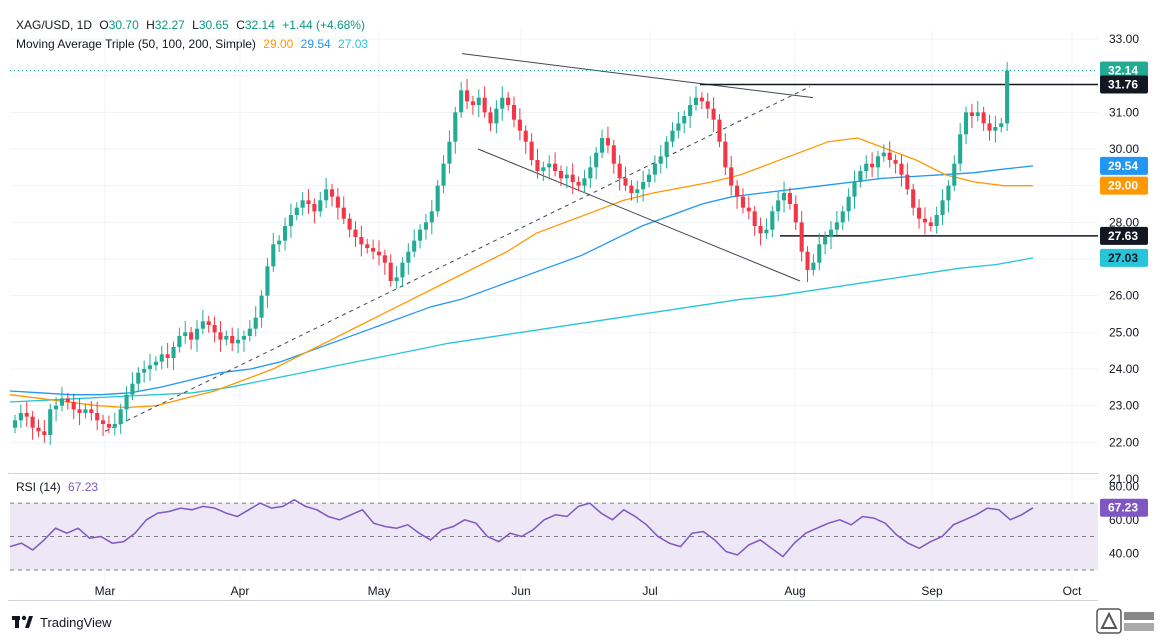 The width and height of the screenshot is (1164, 642). I want to click on ma100-value: 29.54, so click(315, 44).